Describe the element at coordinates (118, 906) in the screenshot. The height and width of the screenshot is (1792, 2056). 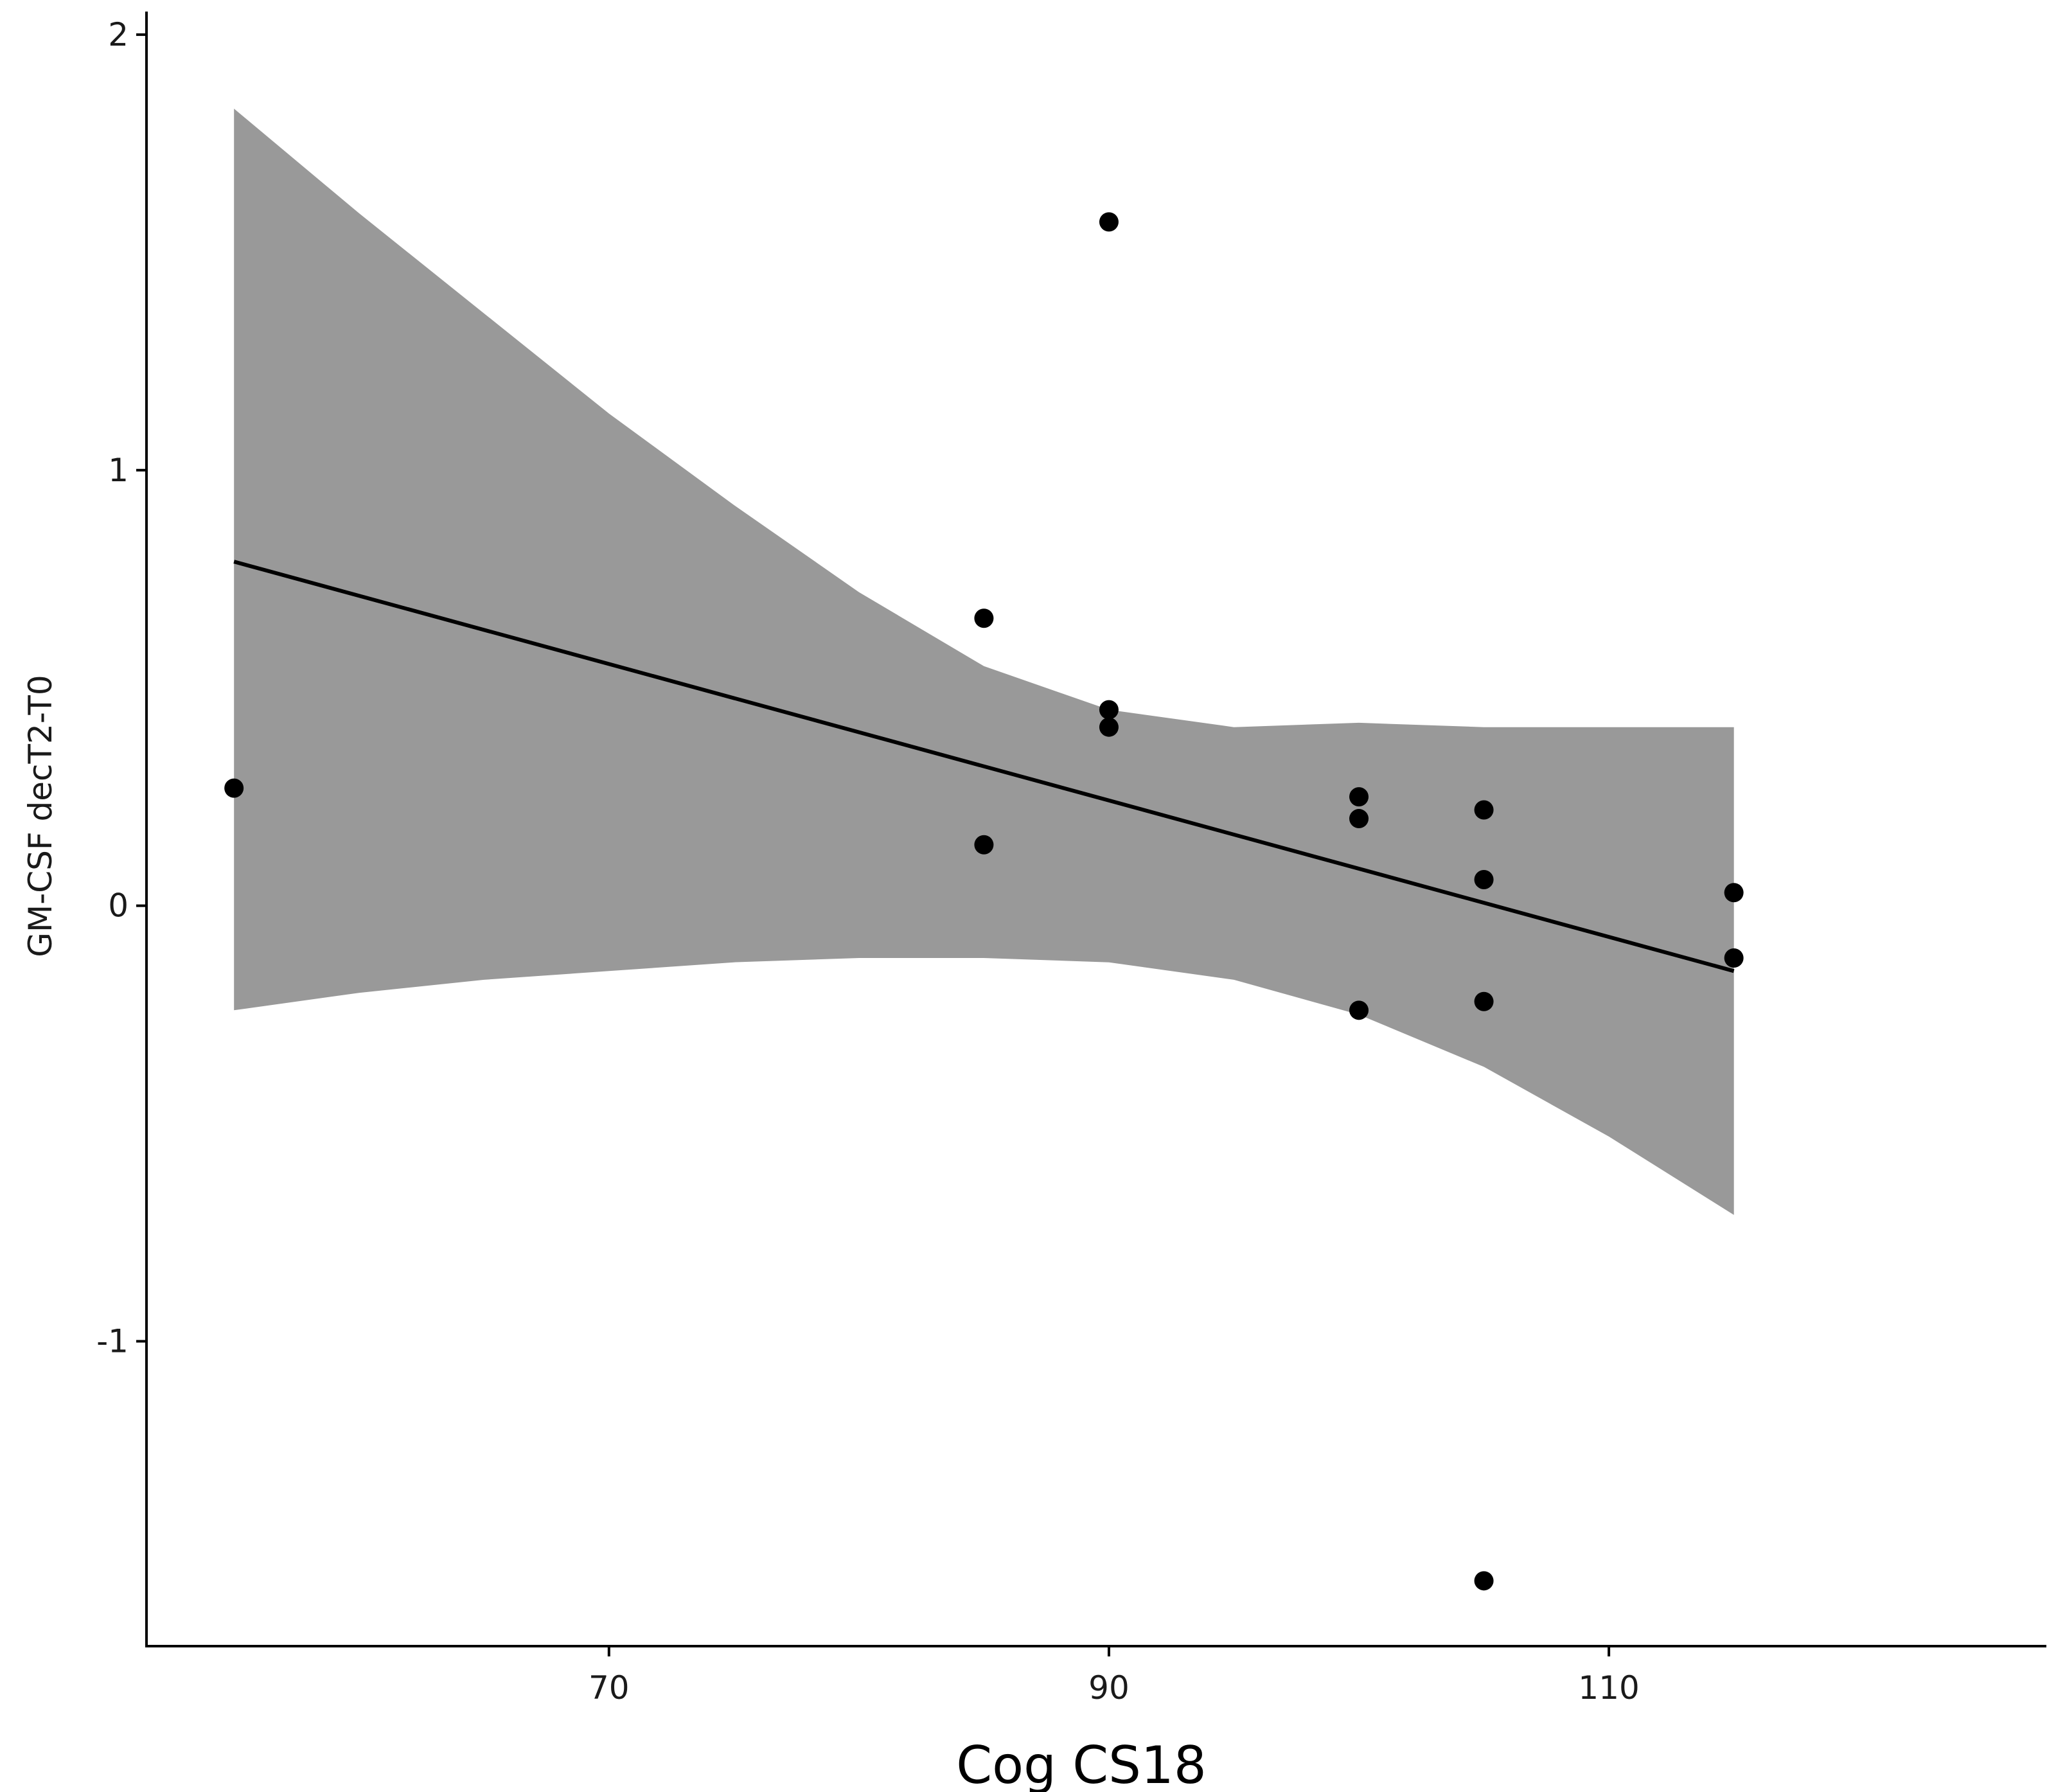
I see `y-tick-label: 0` at that location.